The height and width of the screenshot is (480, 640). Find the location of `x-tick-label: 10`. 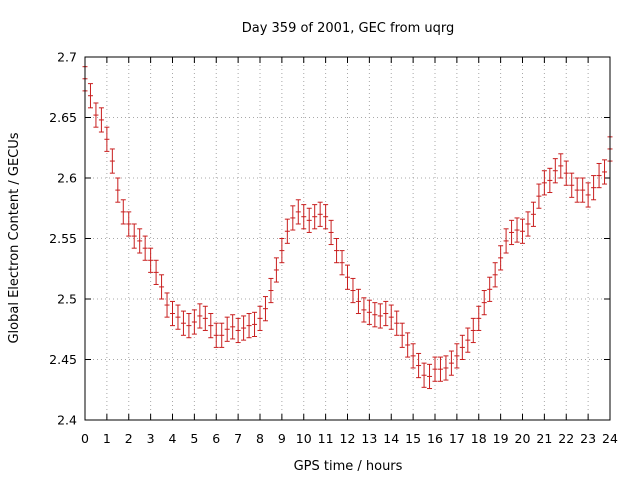

x-tick-label: 10 is located at coordinates (304, 438).